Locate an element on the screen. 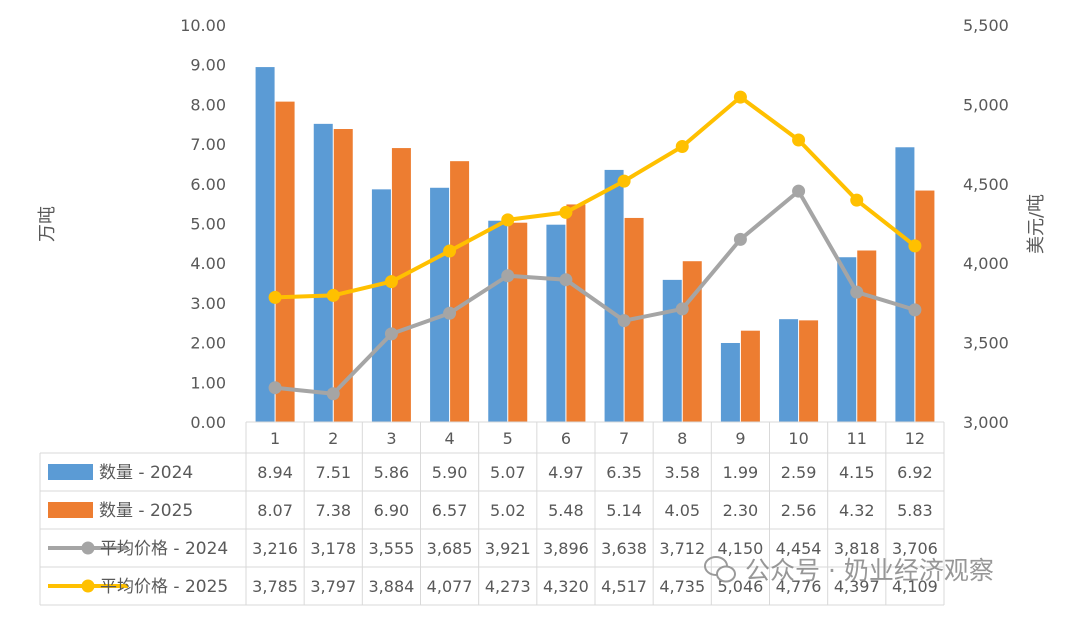 This screenshot has width=1080, height=617. table-cell-value: 4.97 is located at coordinates (566, 472).